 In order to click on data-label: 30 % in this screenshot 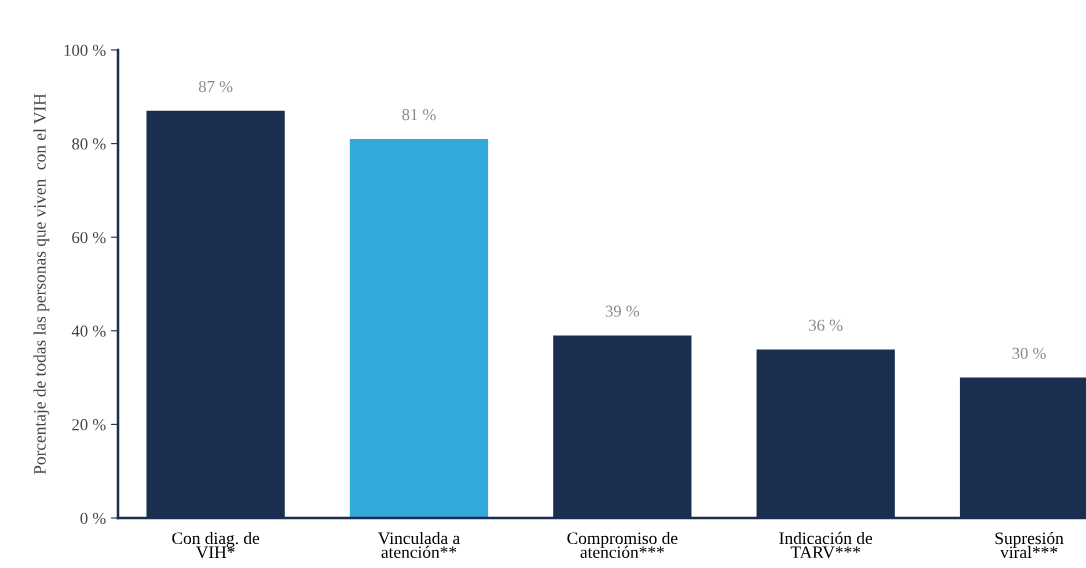, I will do `click(1029, 353)`.